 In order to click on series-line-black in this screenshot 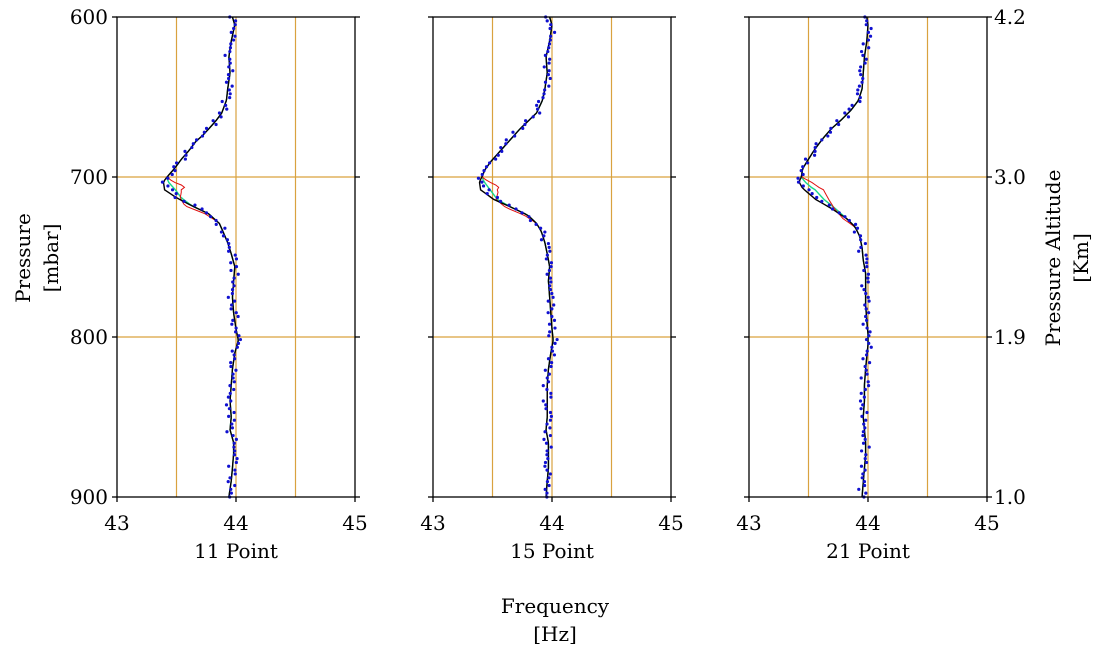, I will do `click(516, 257)`.